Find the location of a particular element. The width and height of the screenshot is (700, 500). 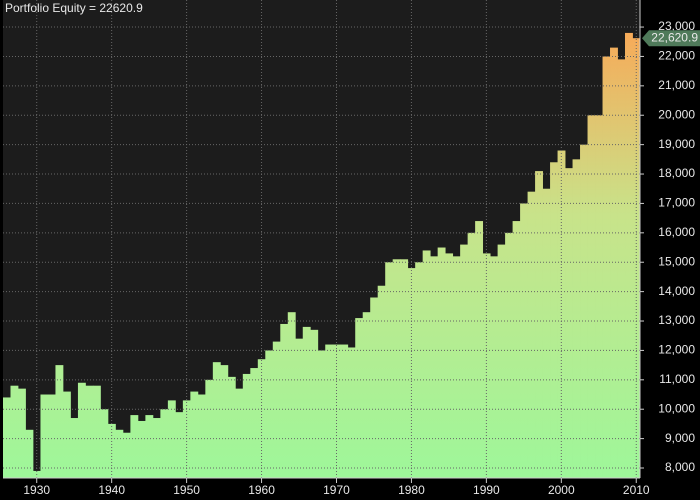

y-tick-label: 20,000 is located at coordinates (676, 114).